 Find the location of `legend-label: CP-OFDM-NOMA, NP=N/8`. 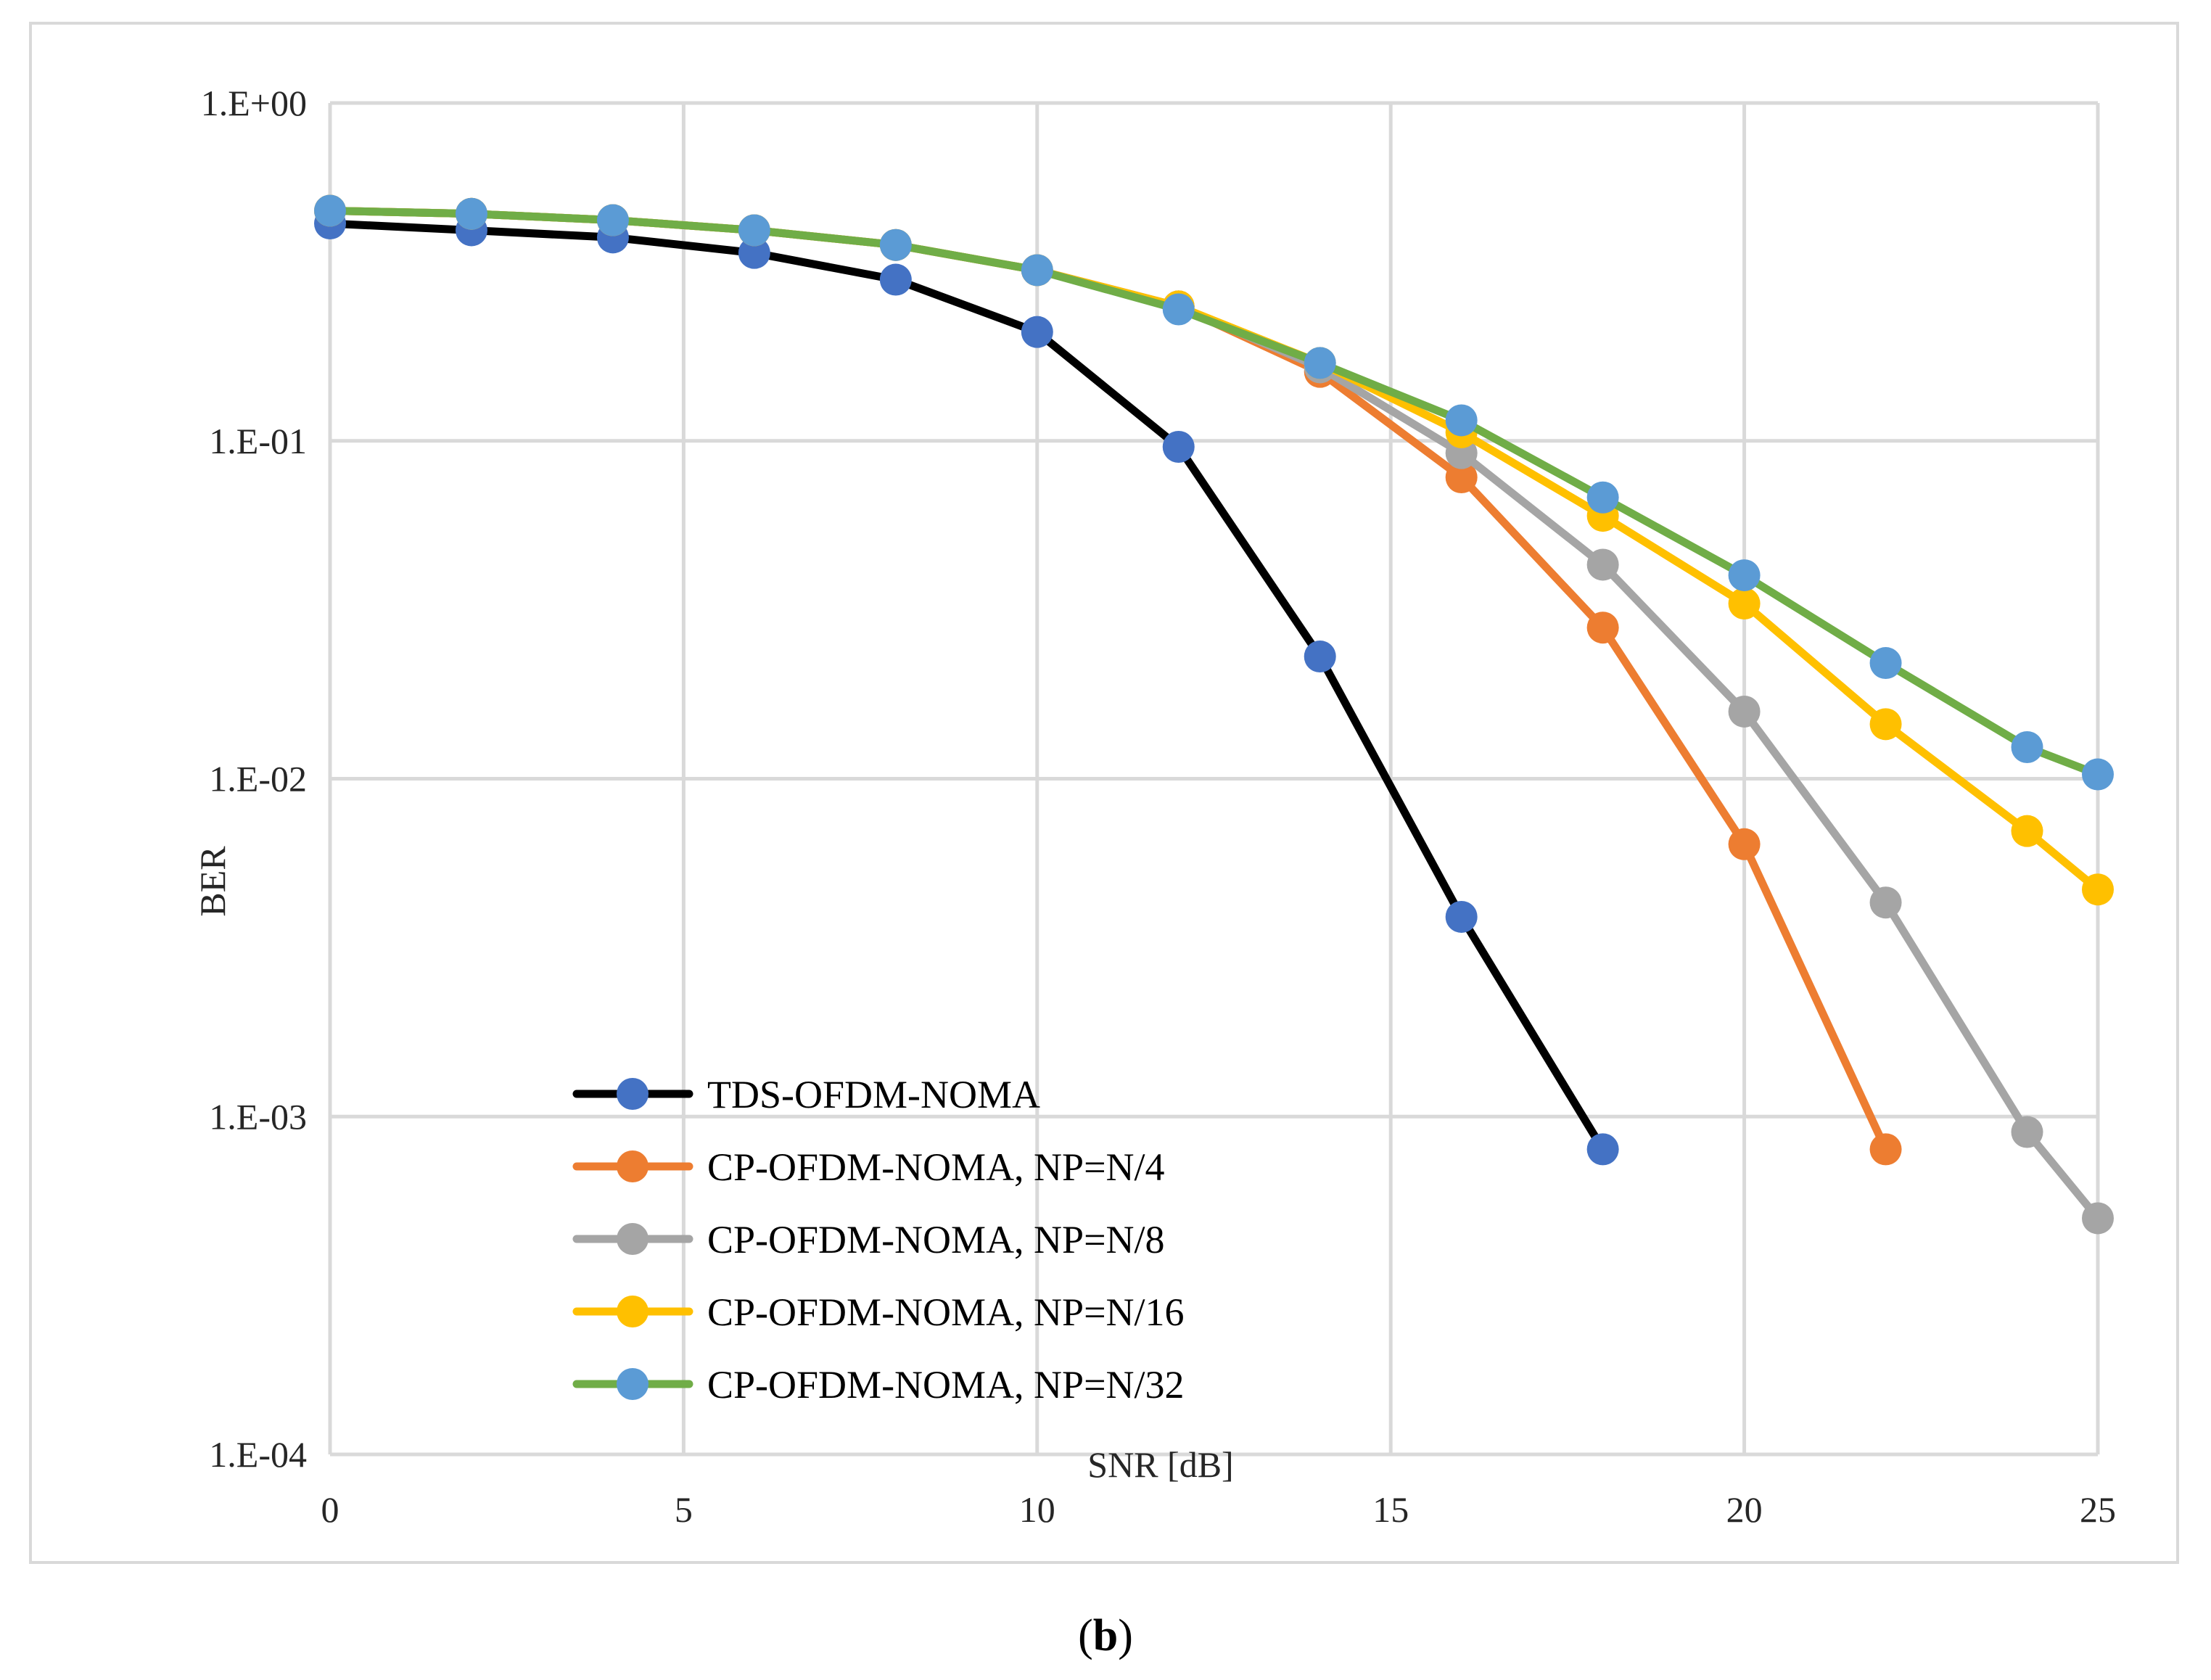

legend-label: CP-OFDM-NOMA, NP=N/8 is located at coordinates (936, 1239).